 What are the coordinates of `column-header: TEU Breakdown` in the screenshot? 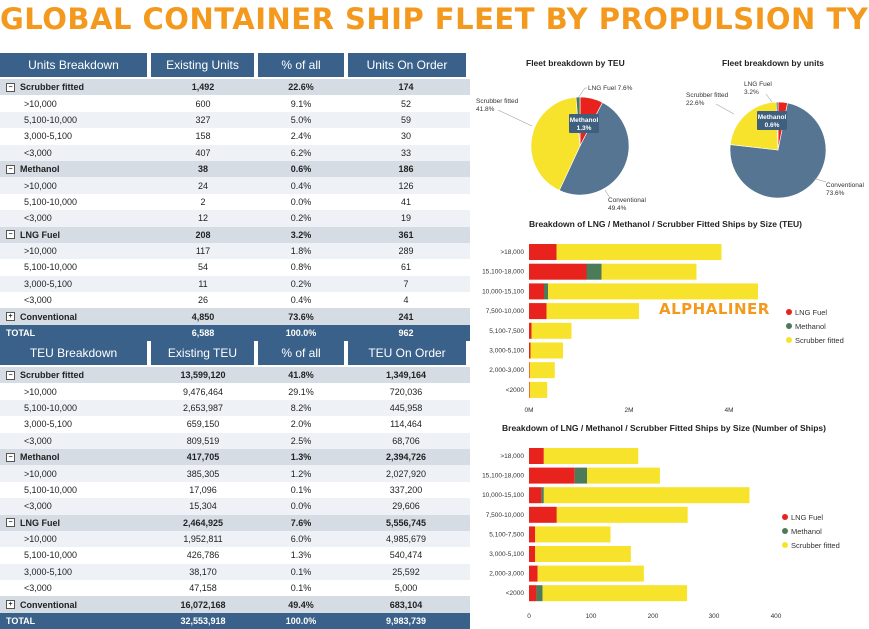 It's located at (73, 353).